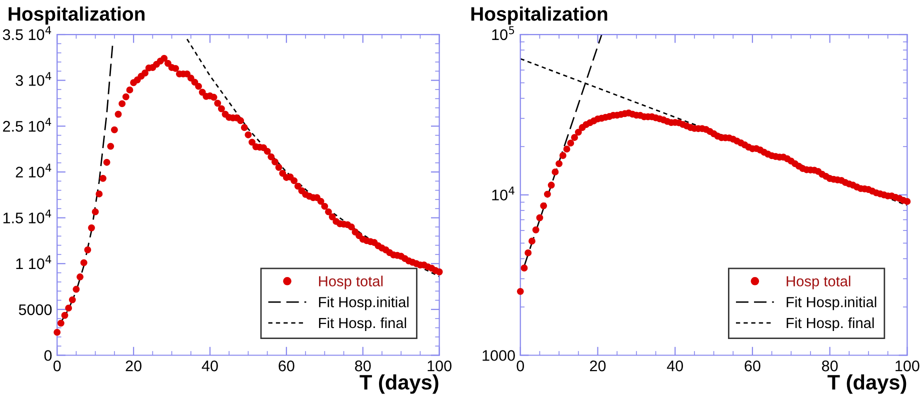 This screenshot has height=406, width=921. I want to click on y-tick-label: 1 10$^{4}$, so click(34, 262).